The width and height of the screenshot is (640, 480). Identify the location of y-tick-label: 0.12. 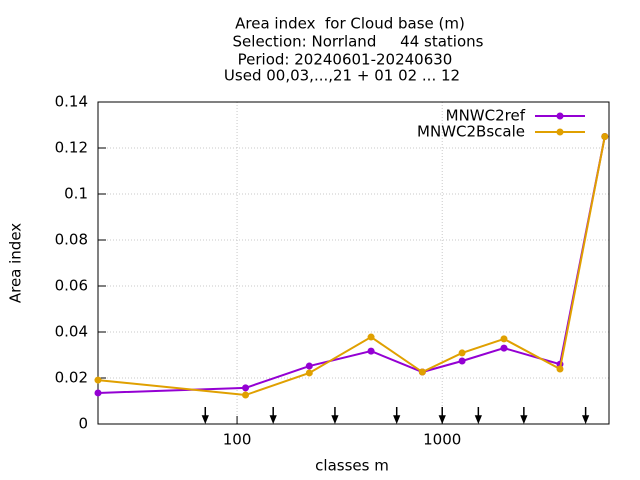
(71, 148).